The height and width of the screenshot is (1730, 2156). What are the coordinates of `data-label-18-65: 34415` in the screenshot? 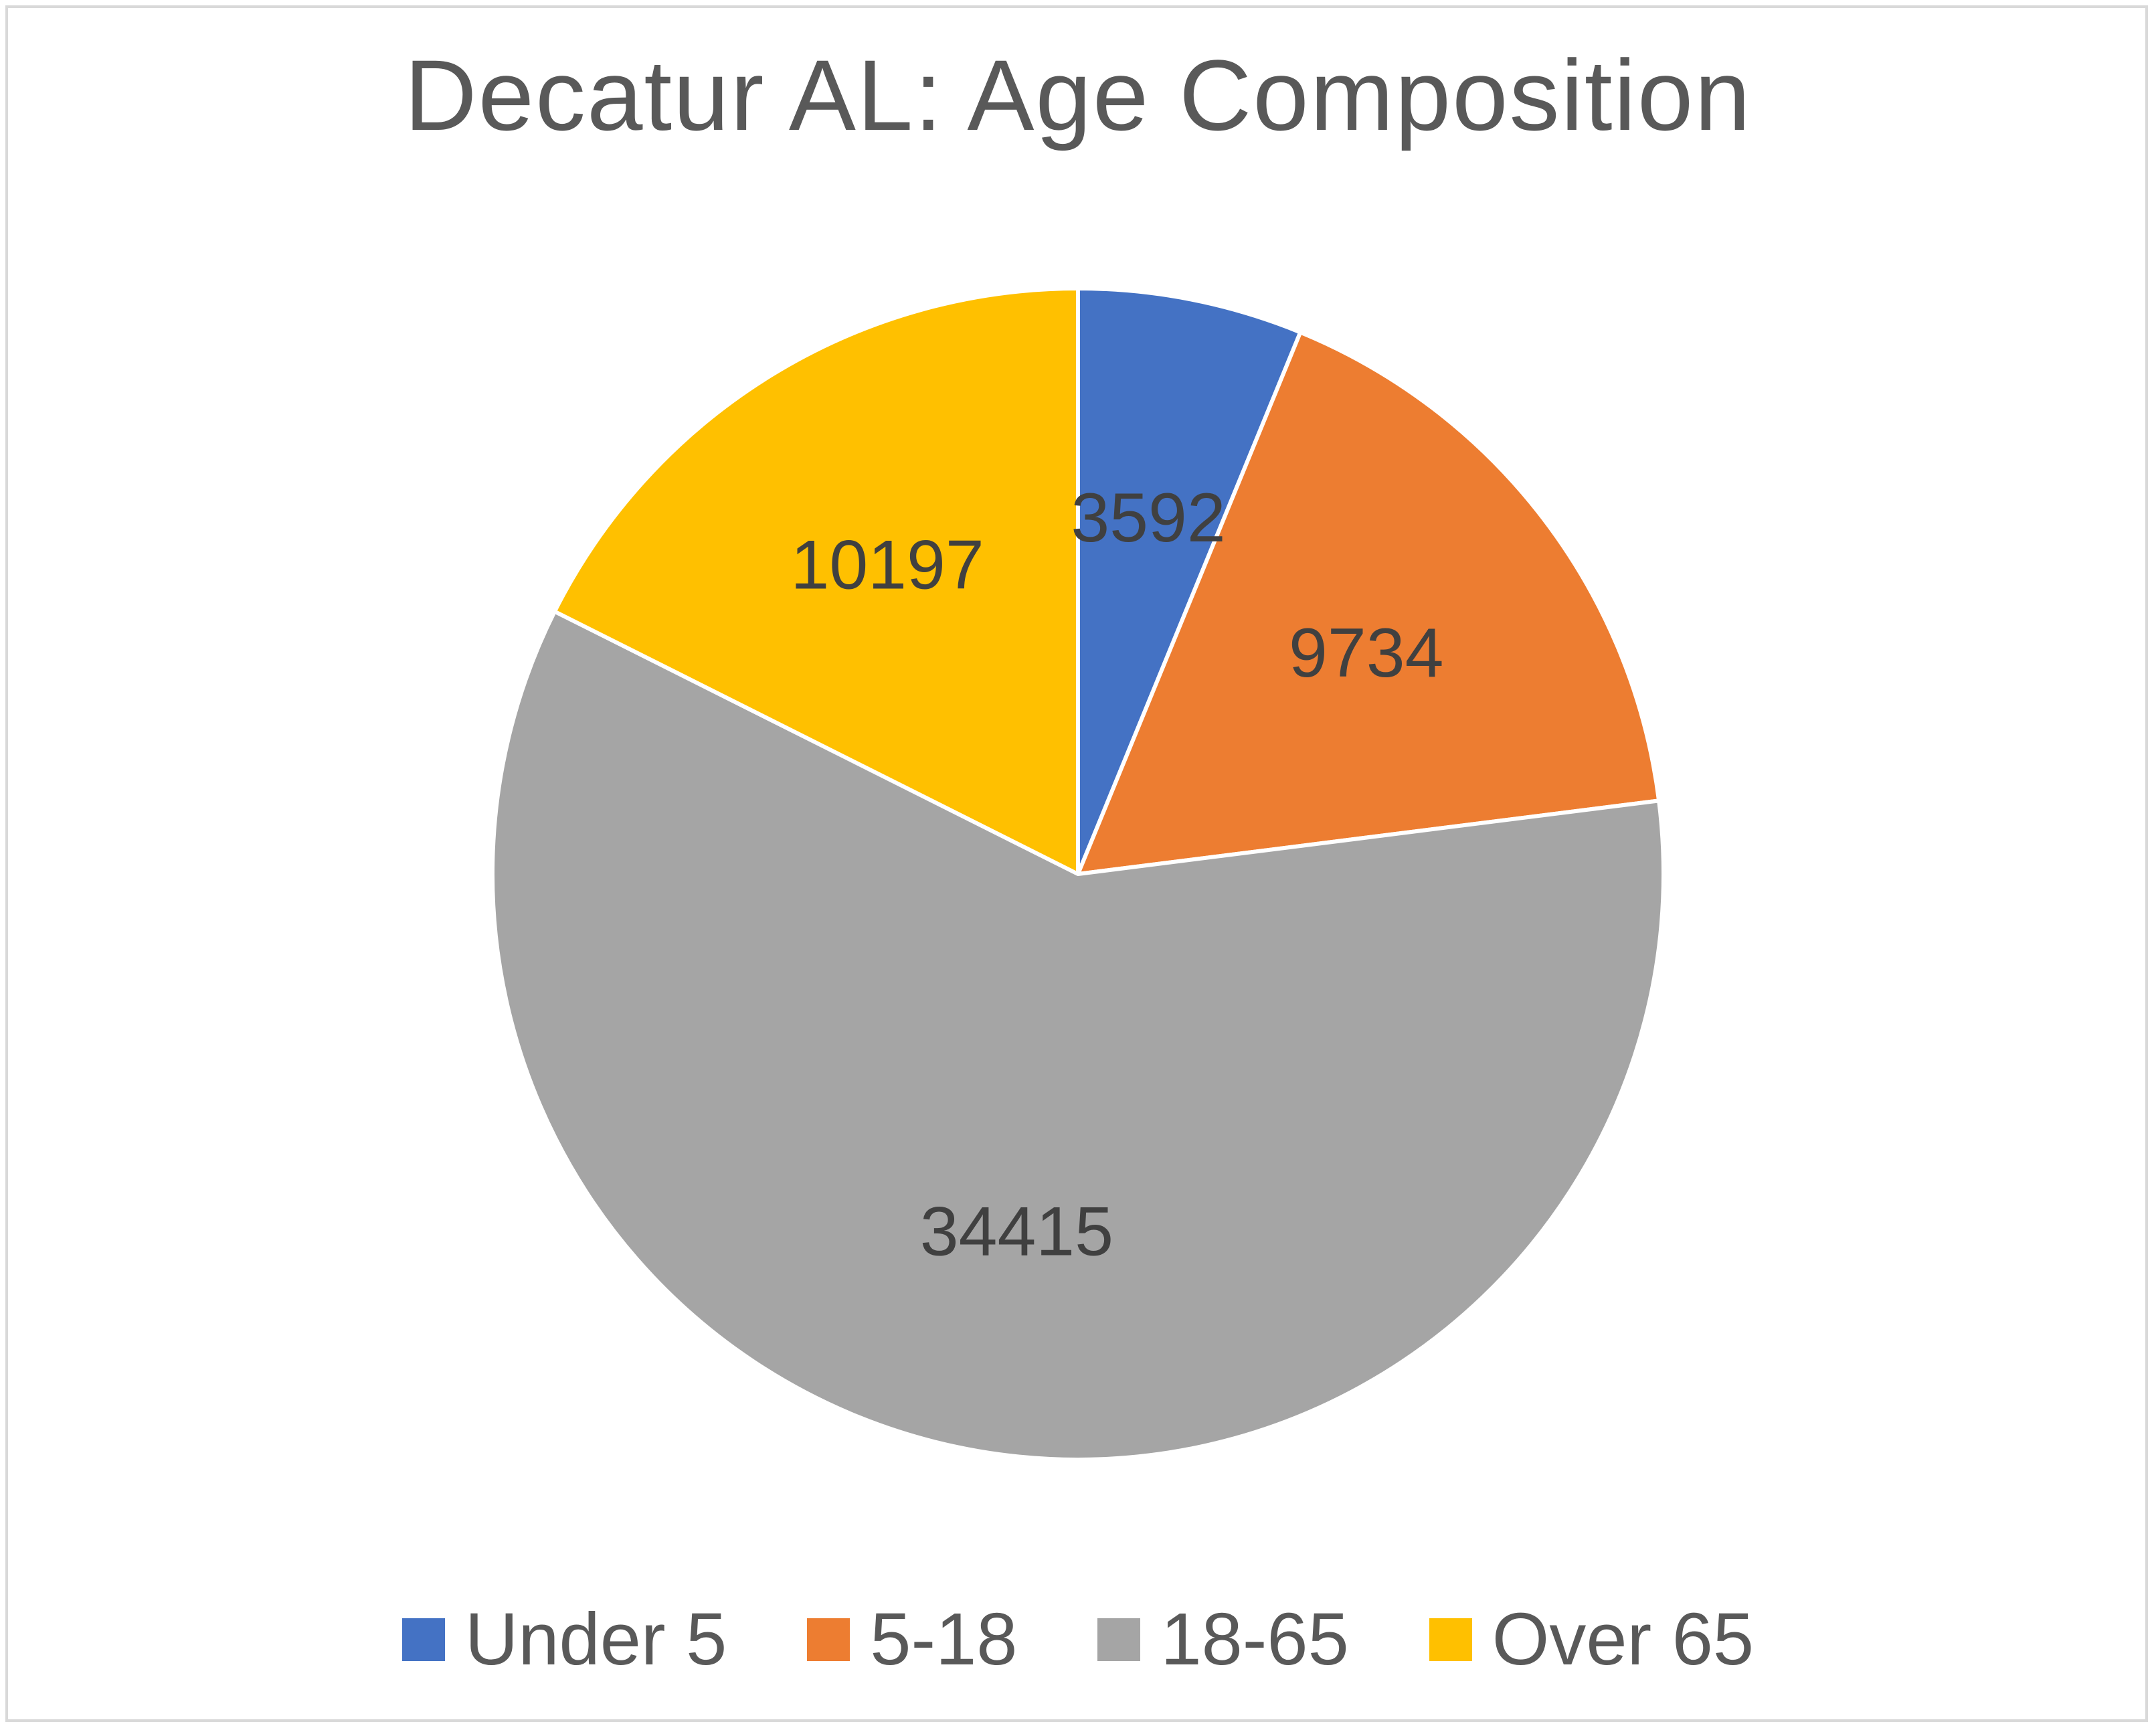 It's located at (1016, 1232).